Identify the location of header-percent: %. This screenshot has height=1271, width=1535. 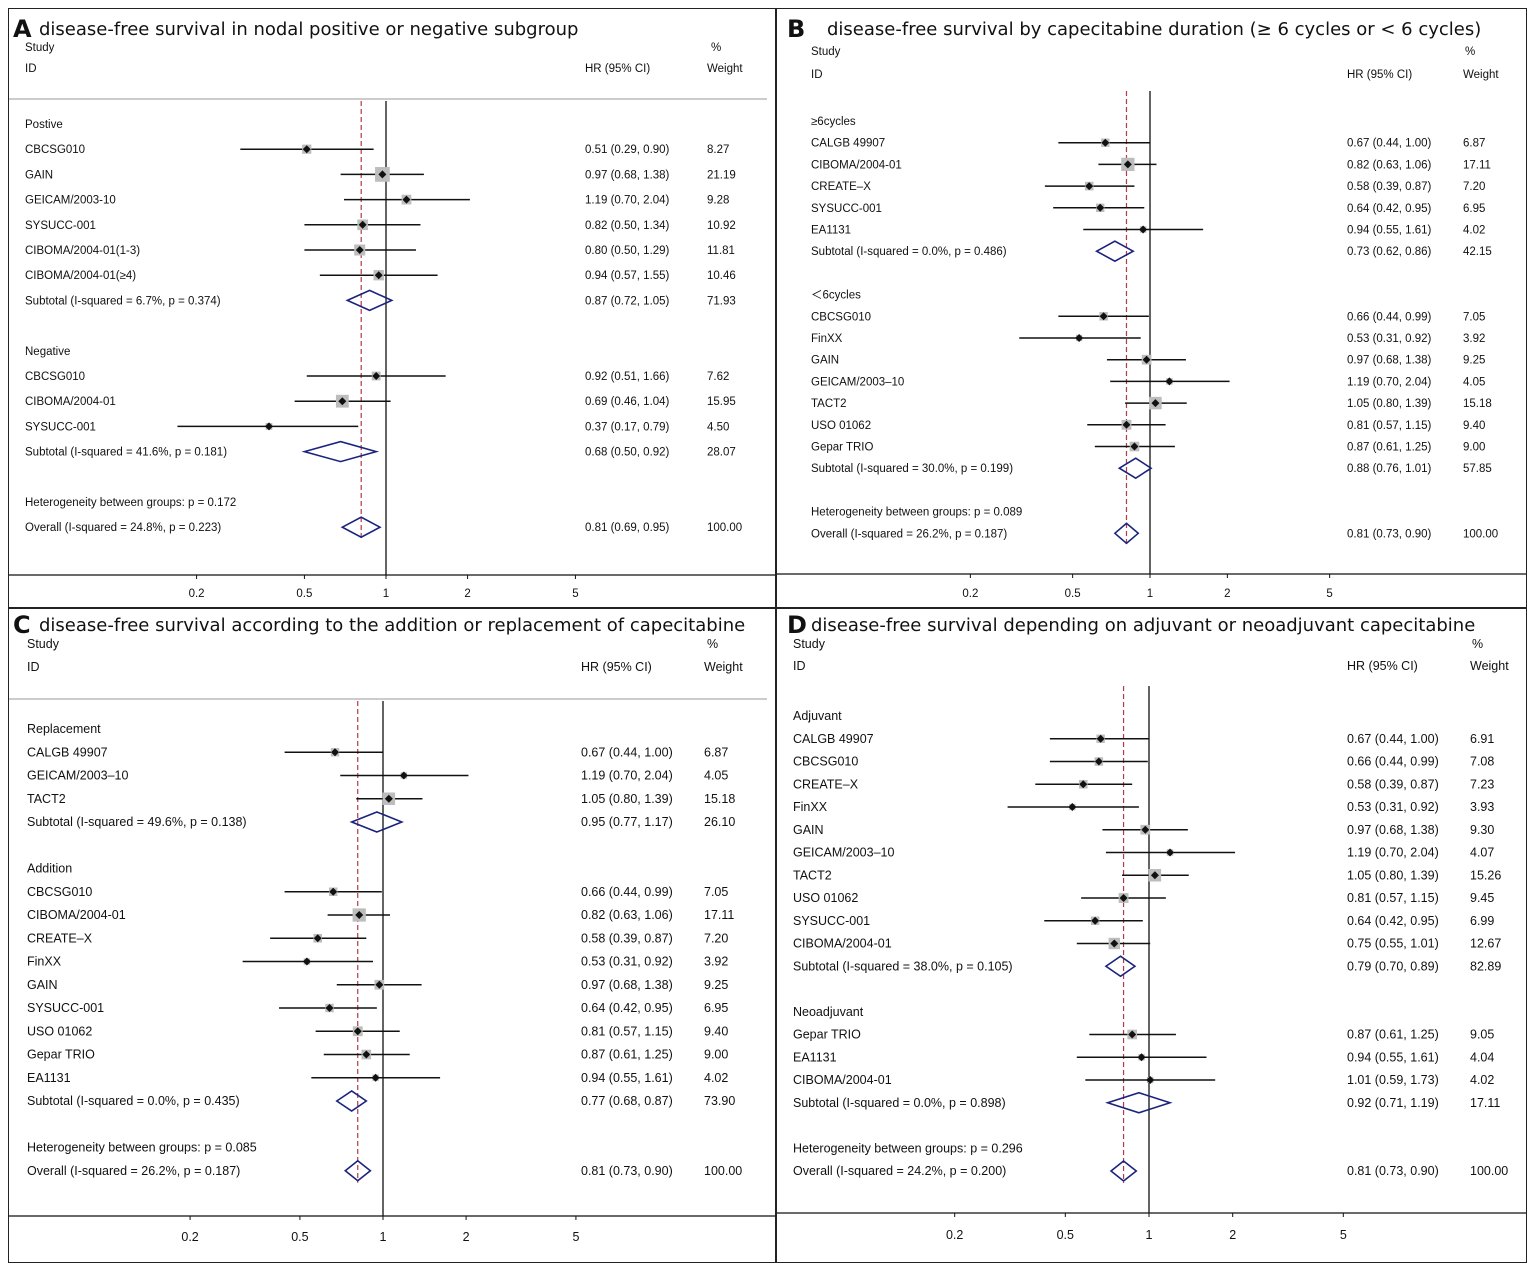
(1477, 644).